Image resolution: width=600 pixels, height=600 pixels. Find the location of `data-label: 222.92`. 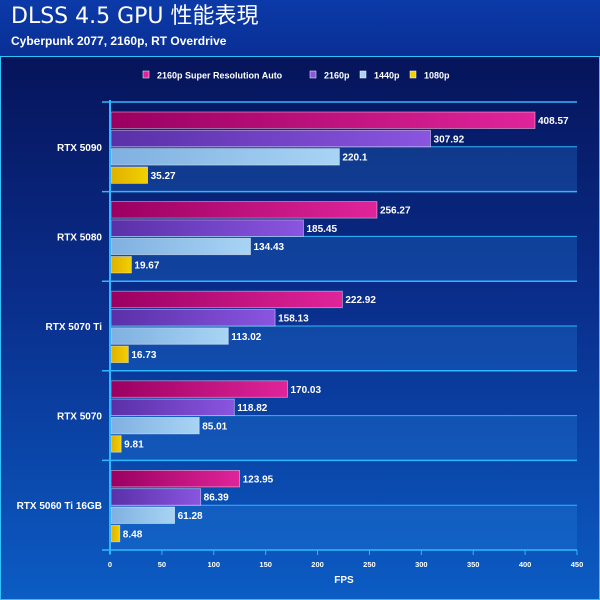

data-label: 222.92 is located at coordinates (360, 300).